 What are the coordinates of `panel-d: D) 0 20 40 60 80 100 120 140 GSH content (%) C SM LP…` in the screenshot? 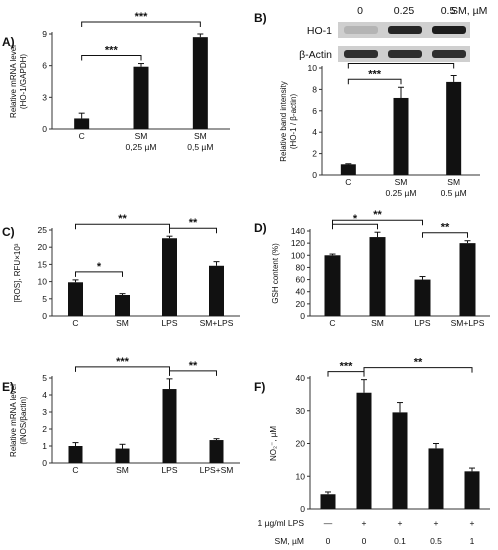 It's located at (372, 268).